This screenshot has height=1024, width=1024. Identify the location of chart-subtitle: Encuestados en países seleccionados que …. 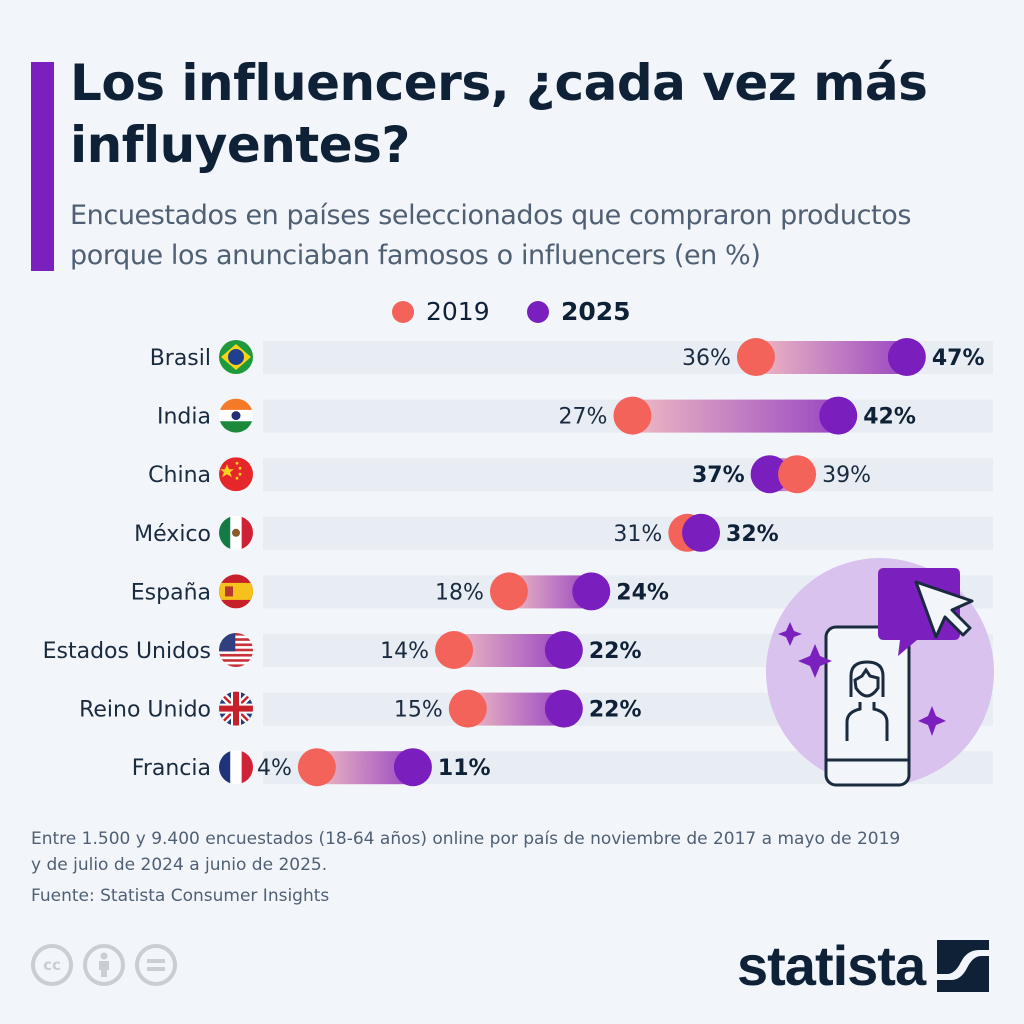
(490, 235).